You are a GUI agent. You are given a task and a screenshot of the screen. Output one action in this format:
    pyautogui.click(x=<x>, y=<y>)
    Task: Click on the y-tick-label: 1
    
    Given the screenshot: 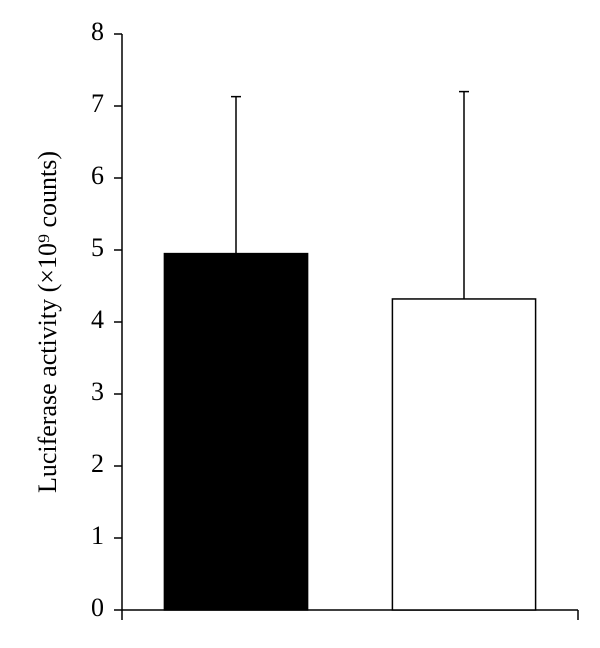 What is the action you would take?
    pyautogui.click(x=97, y=535)
    